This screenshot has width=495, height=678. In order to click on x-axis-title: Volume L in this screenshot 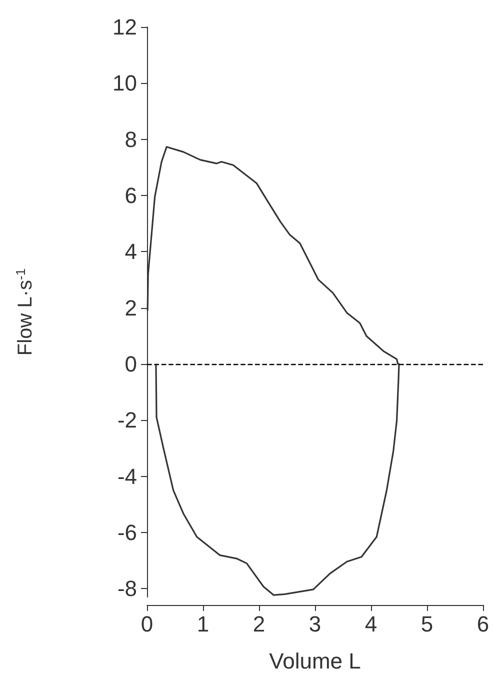, I will do `click(315, 661)`.